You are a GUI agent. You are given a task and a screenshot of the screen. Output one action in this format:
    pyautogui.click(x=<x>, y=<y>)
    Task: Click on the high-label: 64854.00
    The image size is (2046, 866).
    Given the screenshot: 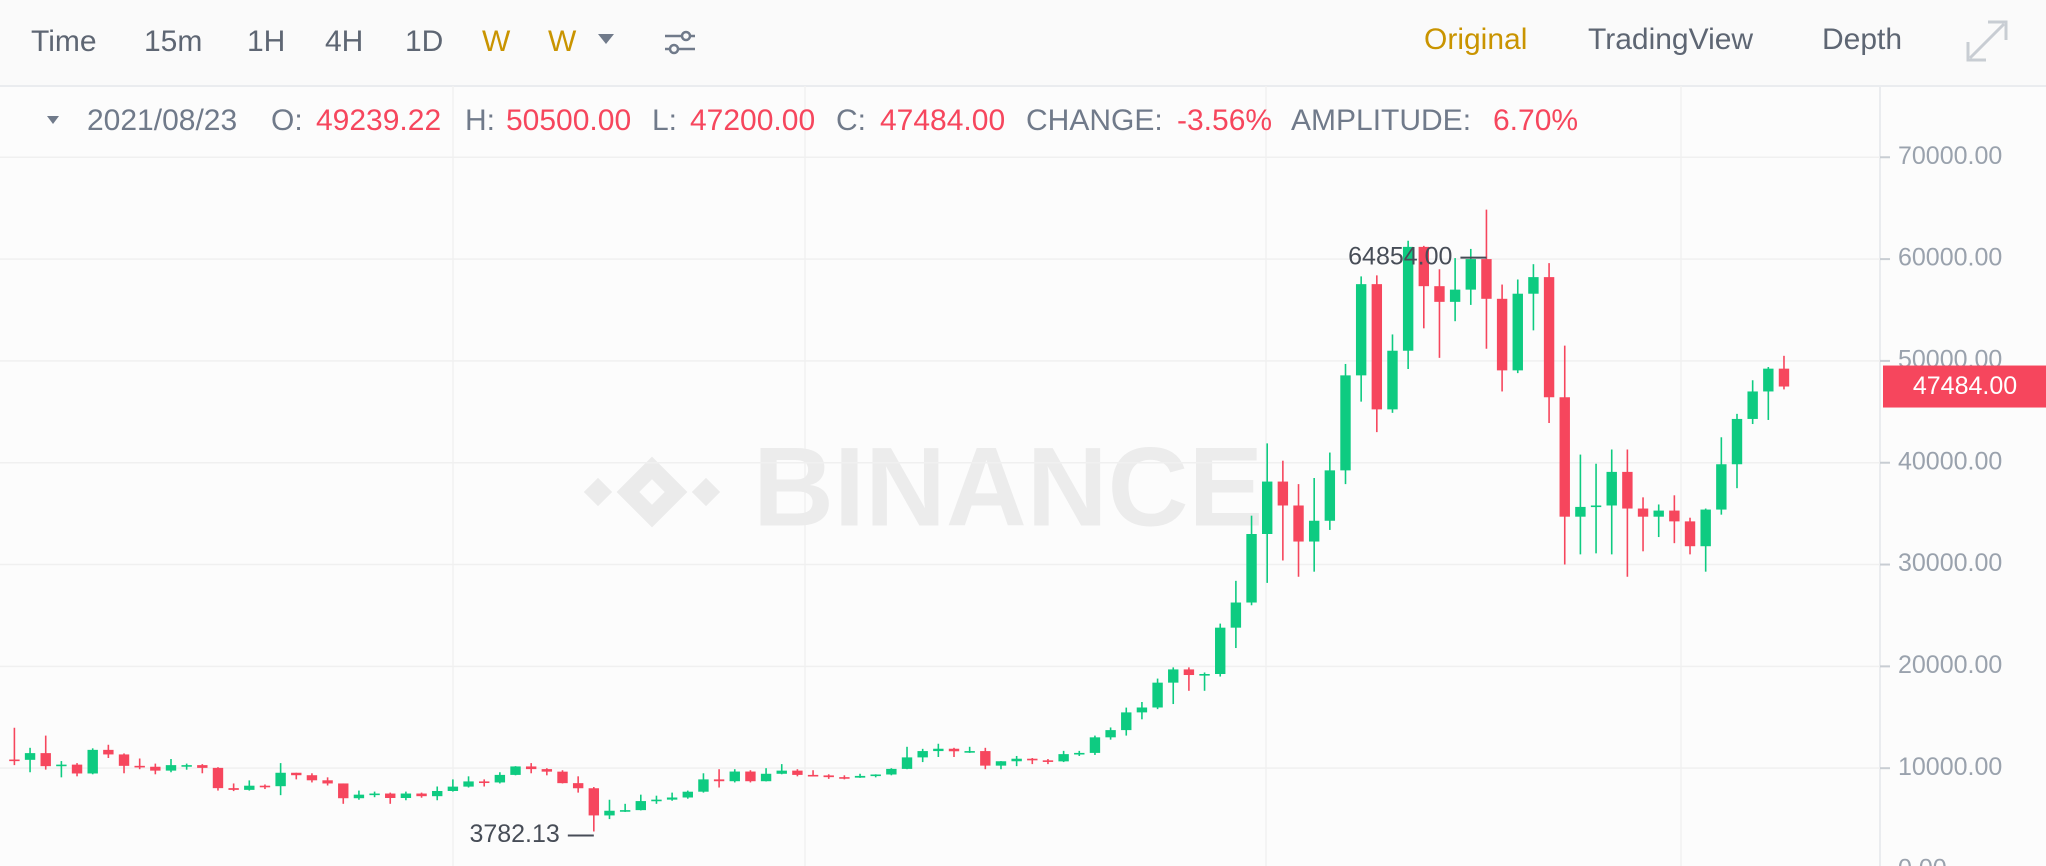 What is the action you would take?
    pyautogui.click(x=1400, y=256)
    